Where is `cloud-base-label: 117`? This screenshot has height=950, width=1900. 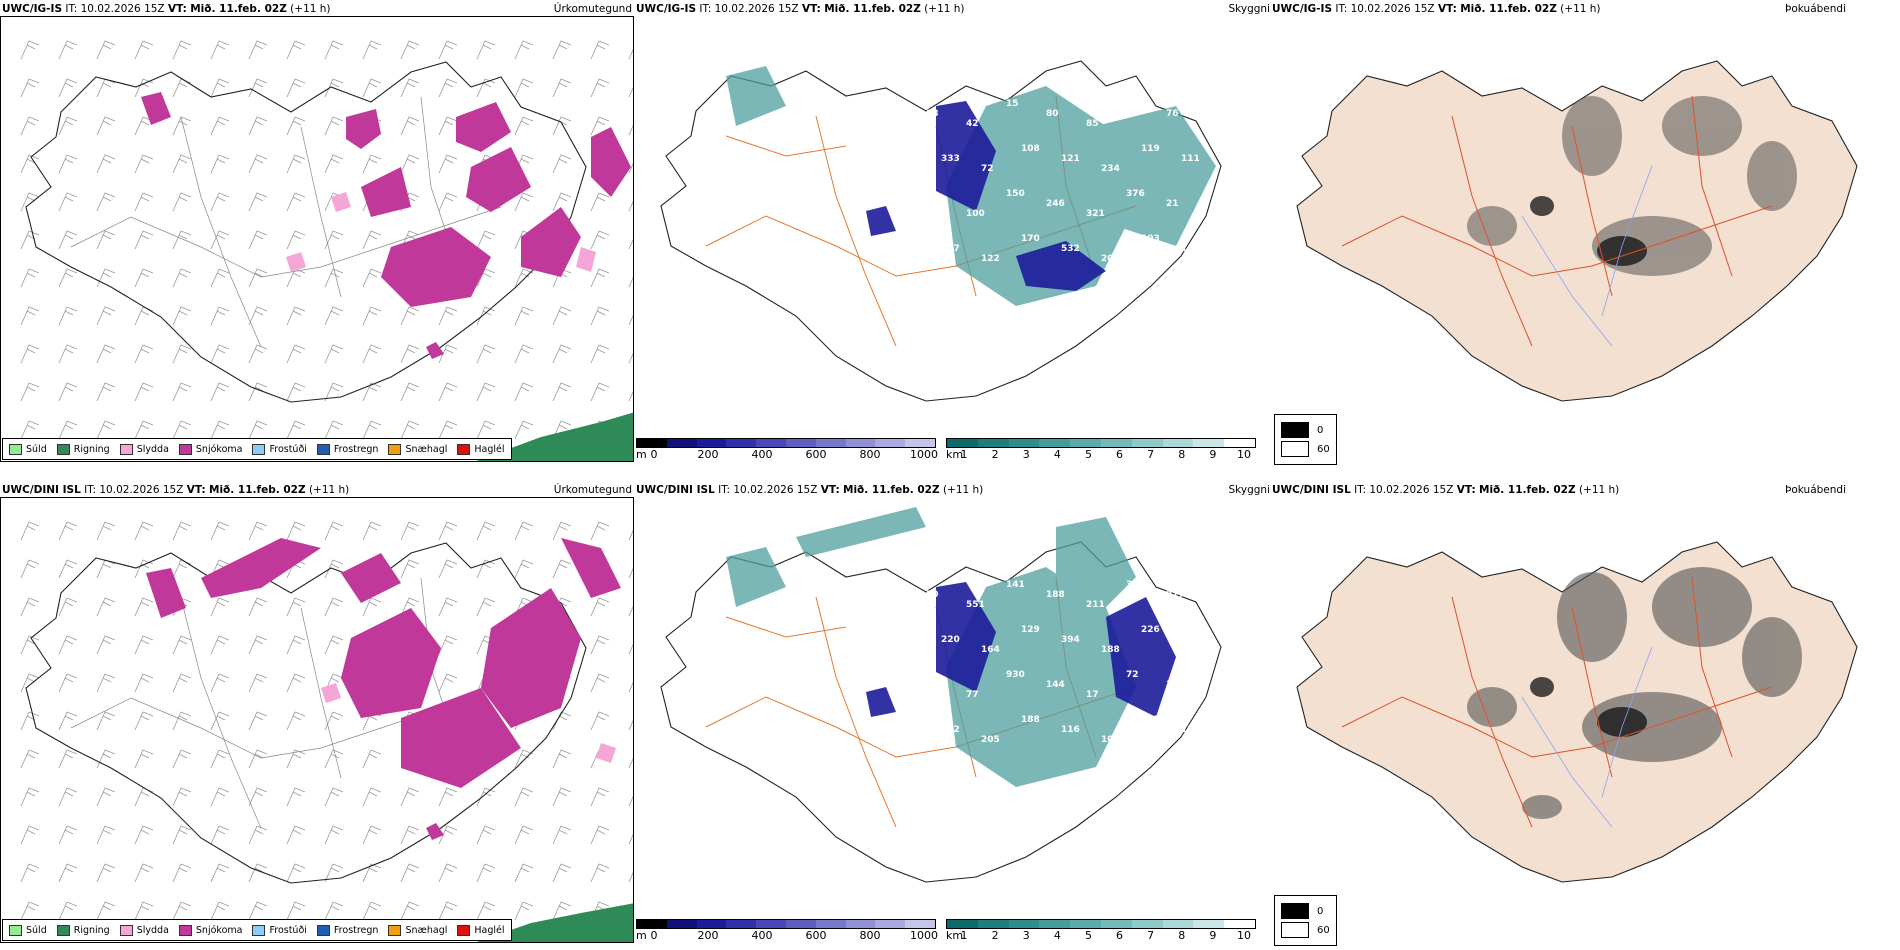 cloud-base-label: 117 is located at coordinates (910, 239).